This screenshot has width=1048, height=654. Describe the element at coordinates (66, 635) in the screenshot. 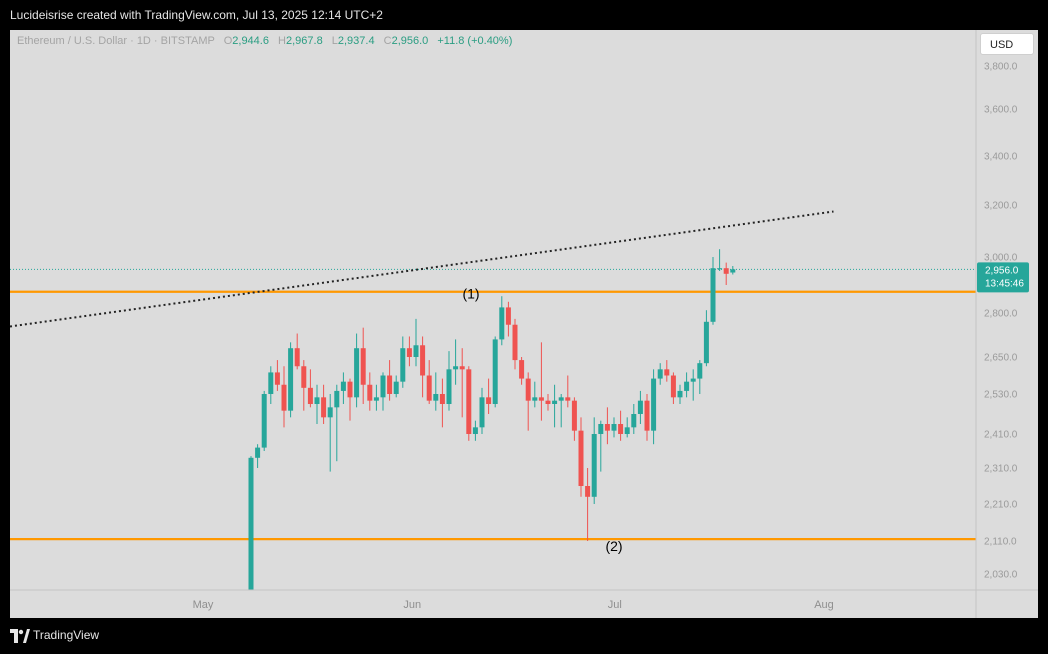

I see `tradingview-brand: TradingView` at that location.